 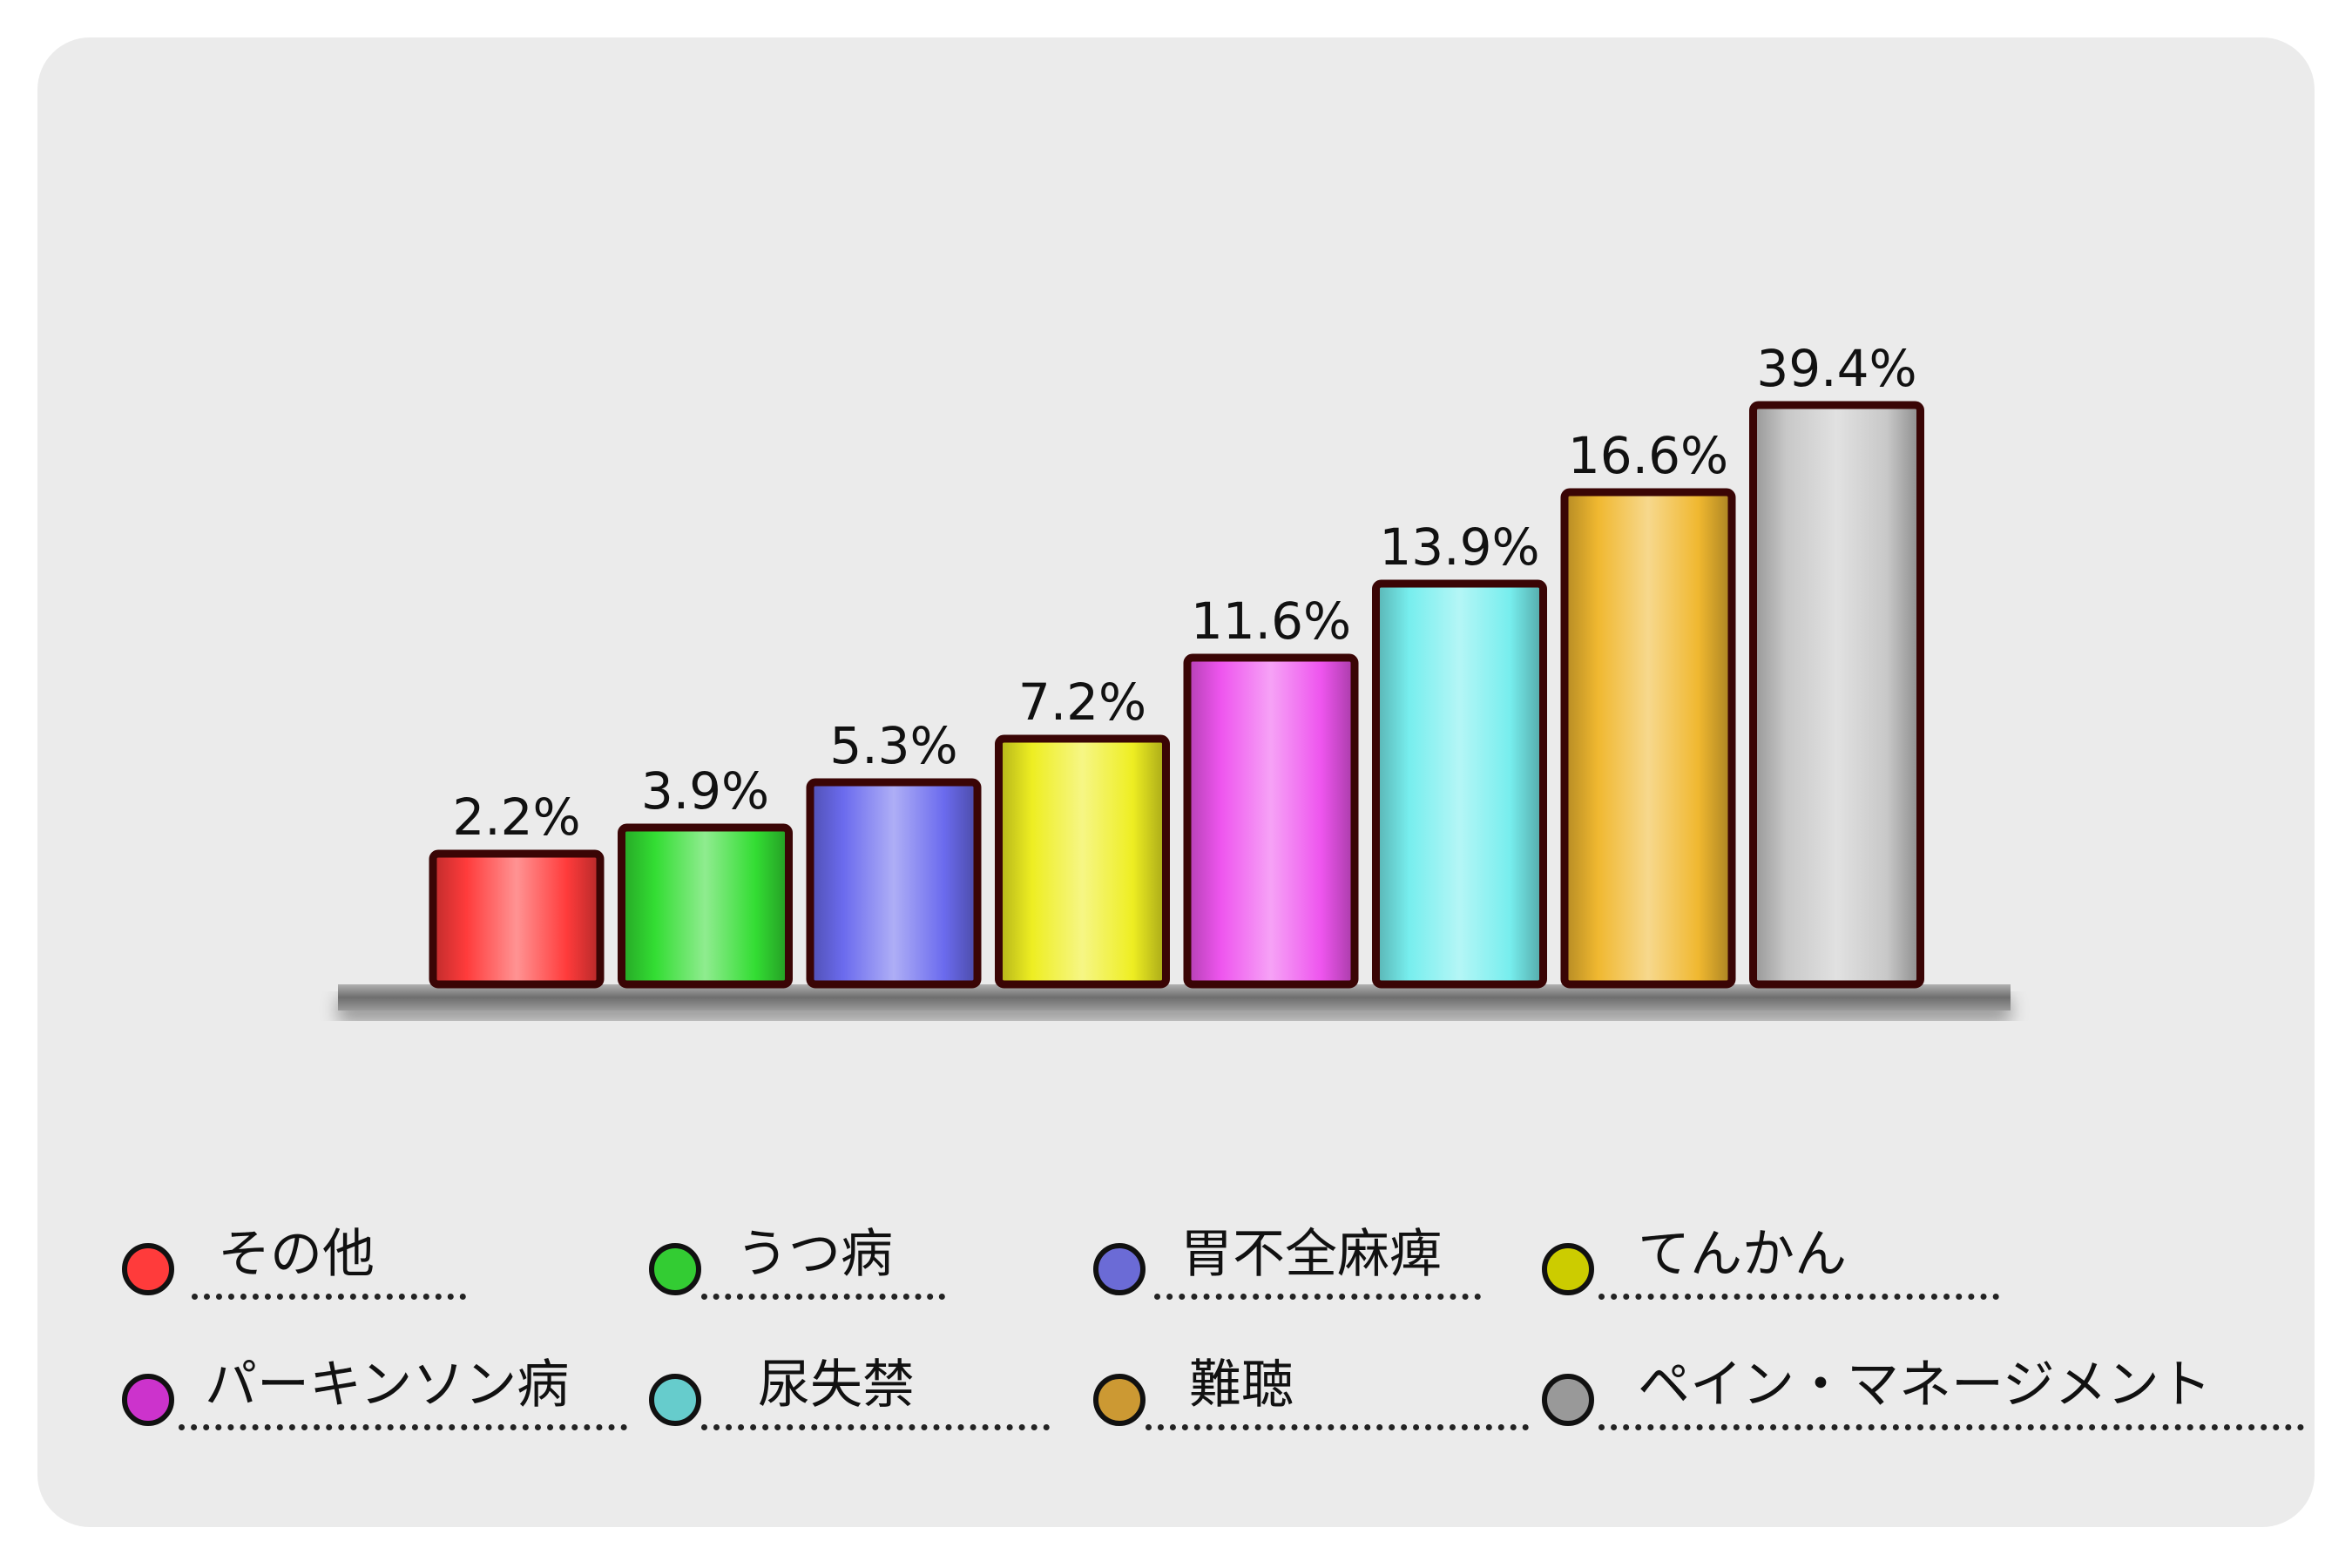 I want to click on bar-value-label-8: 39.4%, so click(x=1836, y=368).